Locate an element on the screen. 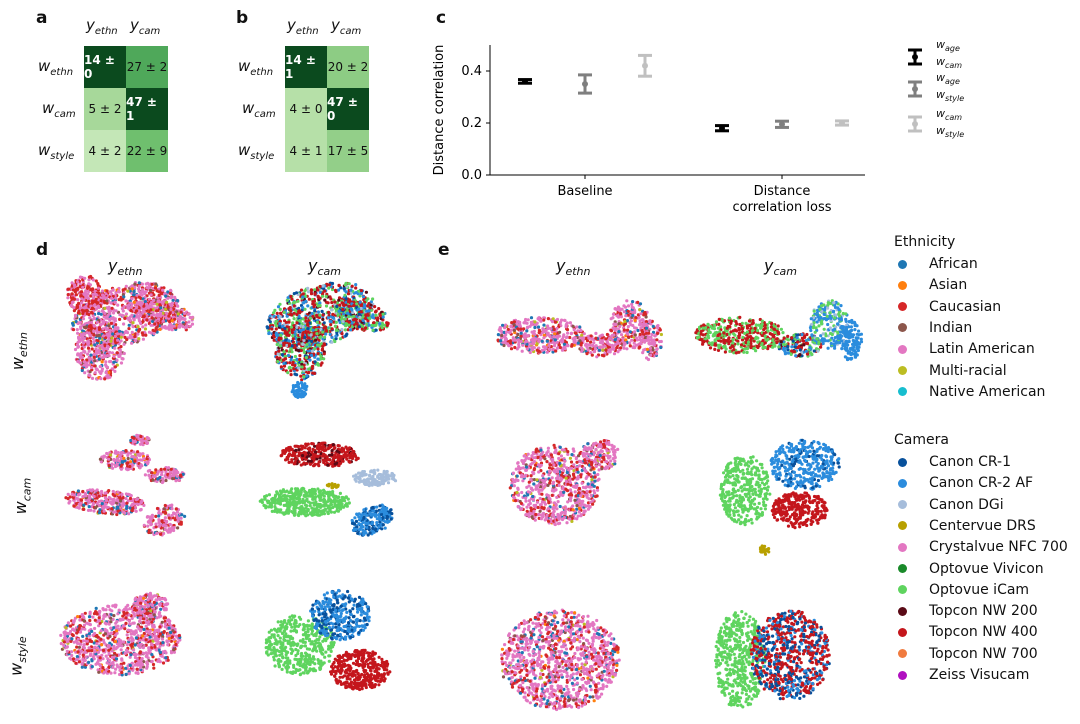 The height and width of the screenshot is (724, 1080). matrix-a-cell: 4 ± 2 is located at coordinates (105, 151).